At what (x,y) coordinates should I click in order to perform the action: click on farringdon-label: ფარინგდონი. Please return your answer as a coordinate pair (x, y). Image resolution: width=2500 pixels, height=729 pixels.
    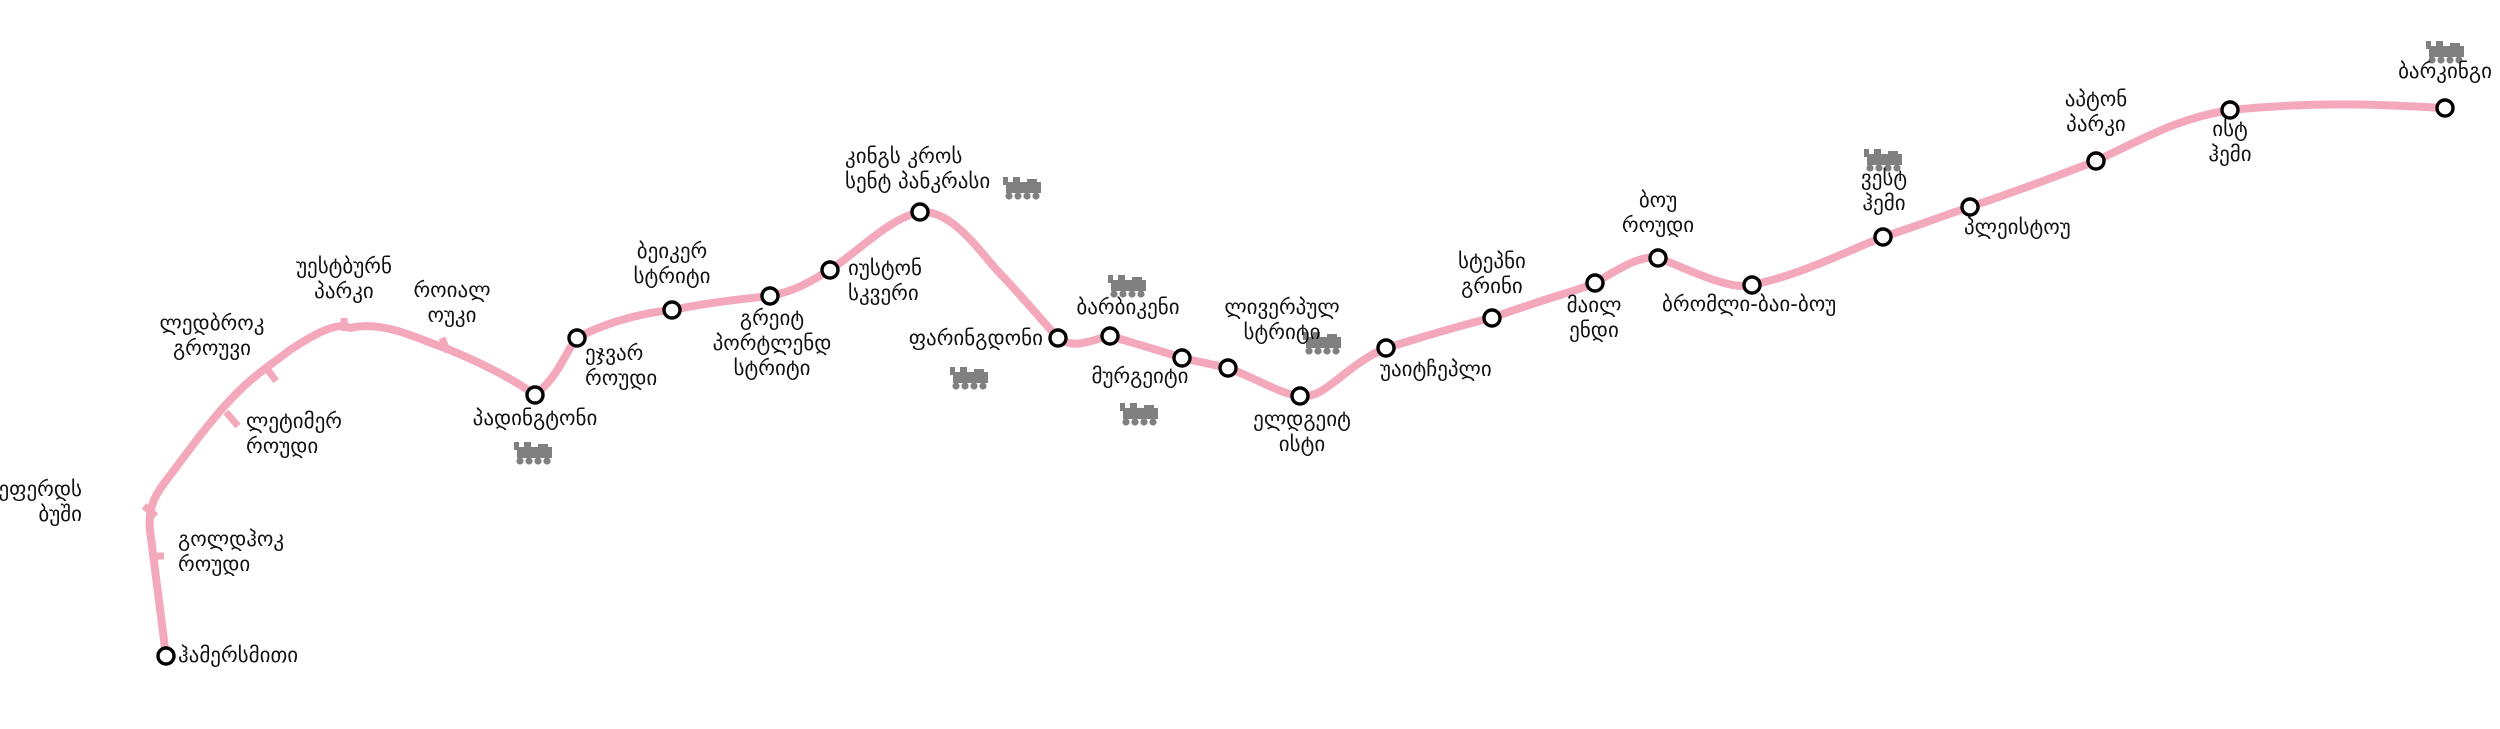
    Looking at the image, I should click on (976, 338).